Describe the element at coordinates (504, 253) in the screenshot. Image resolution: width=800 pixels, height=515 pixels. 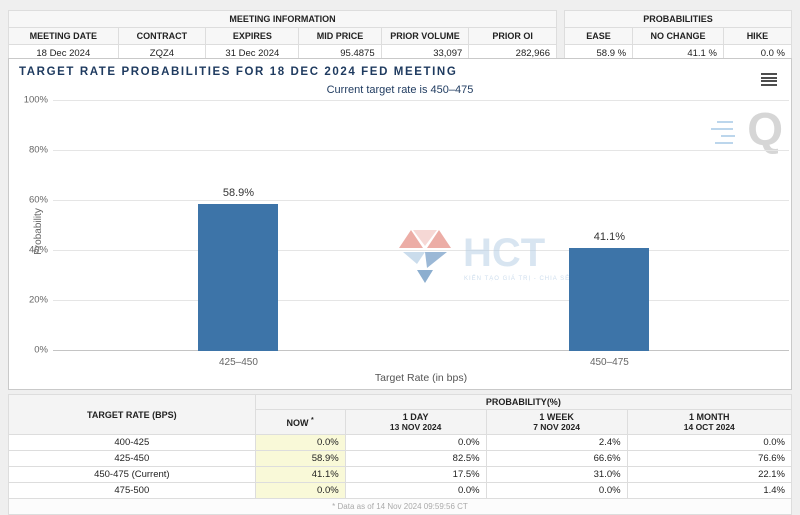
I see `hct-watermark-text: HCT` at that location.